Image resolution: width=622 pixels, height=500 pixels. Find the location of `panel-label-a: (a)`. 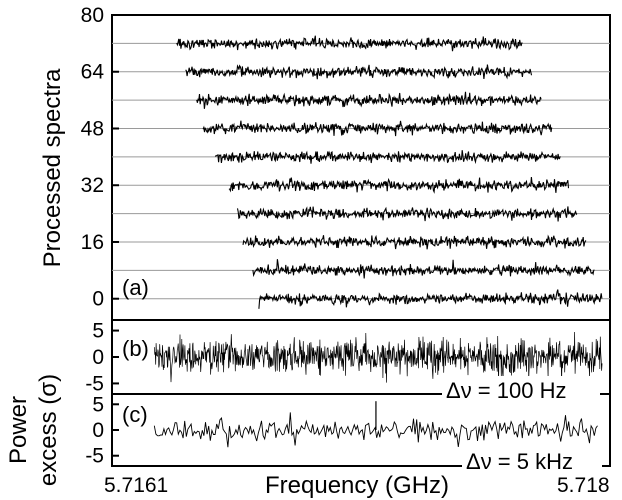

panel-label-a: (a) is located at coordinates (135, 287).